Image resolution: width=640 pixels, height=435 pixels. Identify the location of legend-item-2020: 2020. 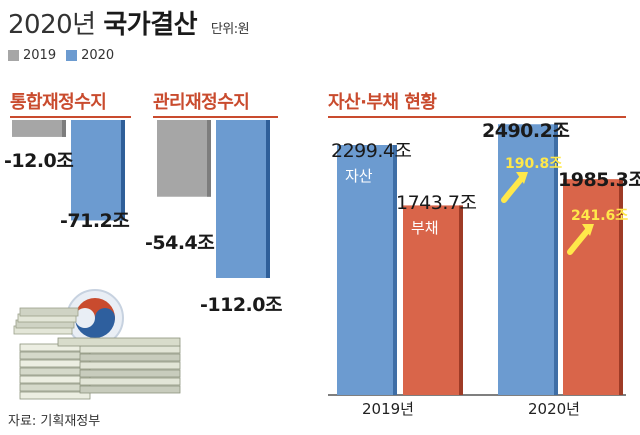
(90, 55).